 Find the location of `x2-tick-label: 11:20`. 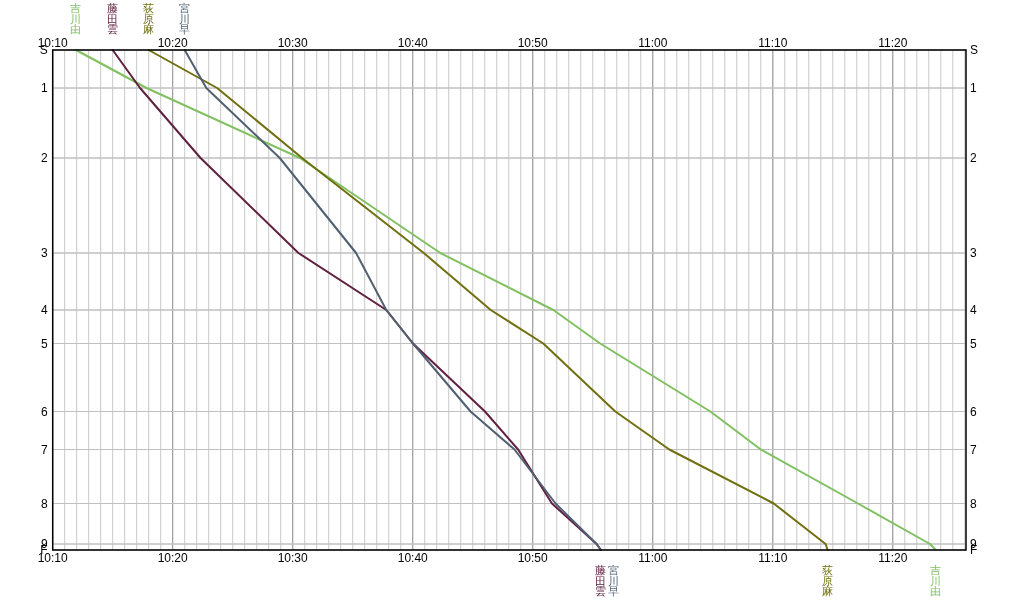

x2-tick-label: 11:20 is located at coordinates (893, 43).